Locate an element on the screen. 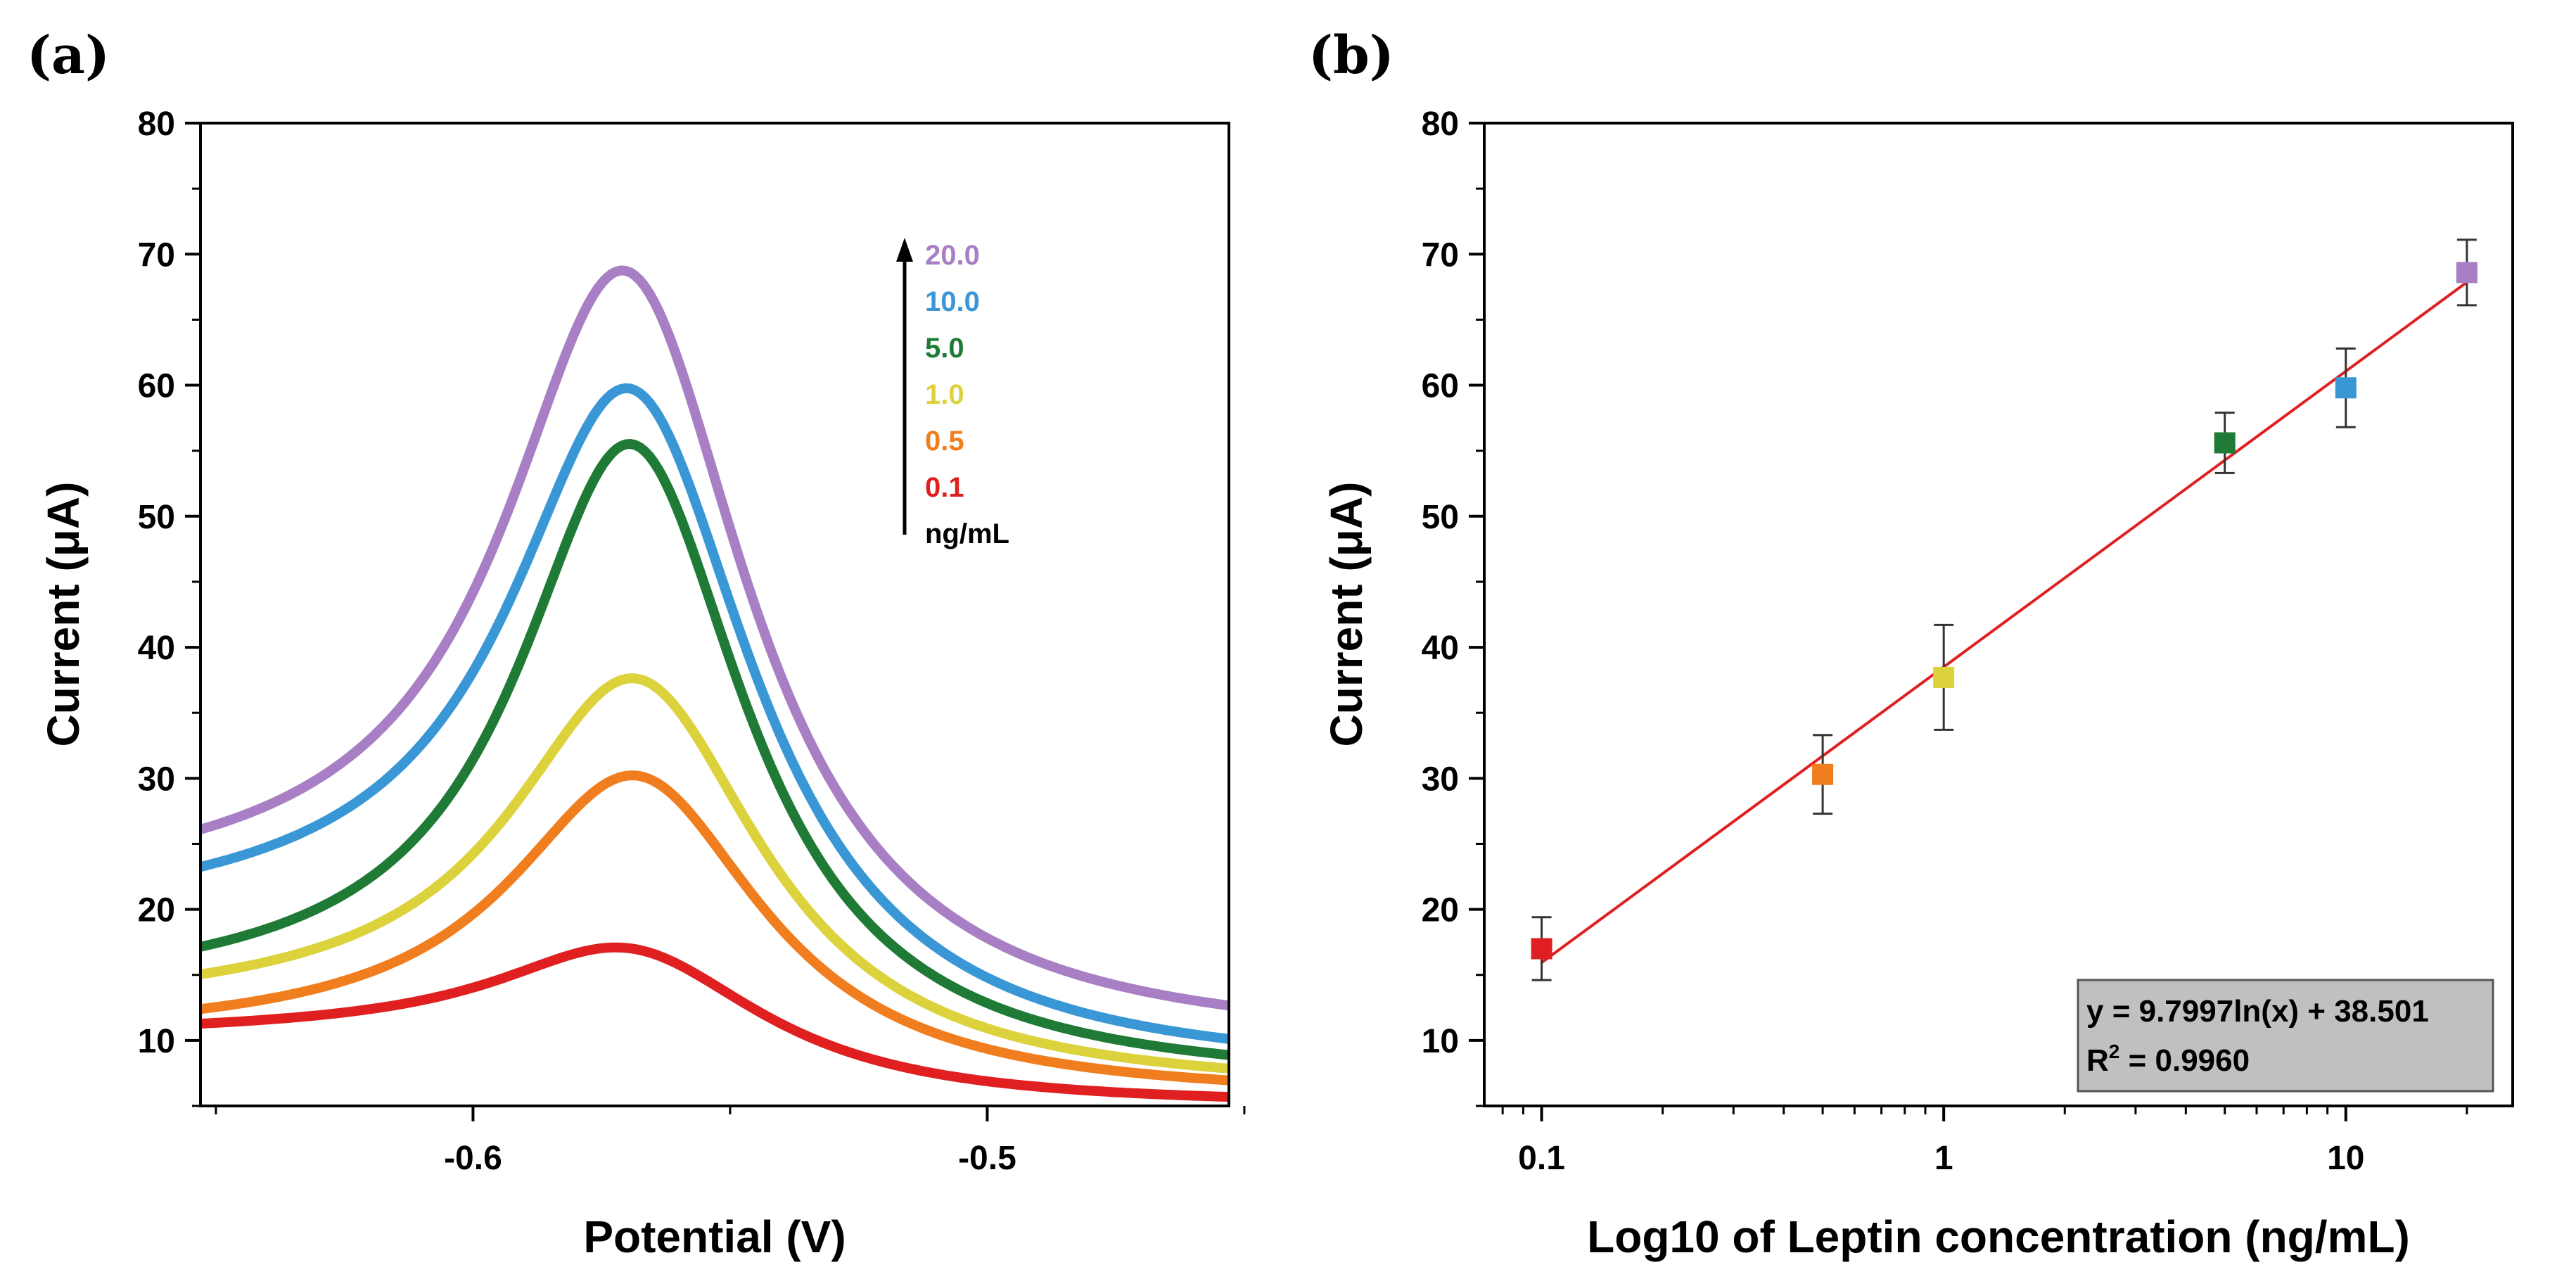  chart-a-y-tick-label: 50 is located at coordinates (156, 517).